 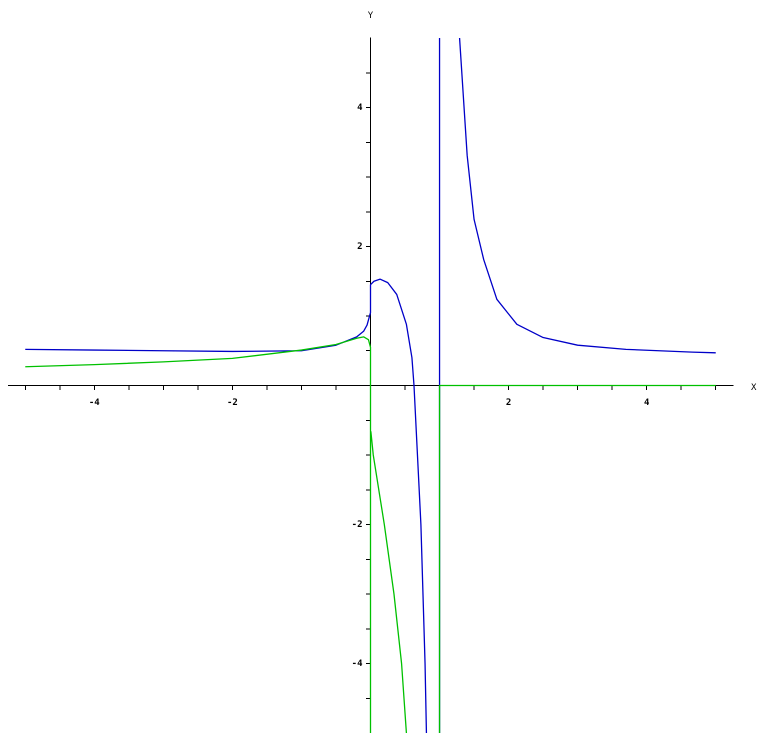 What do you see at coordinates (509, 403) in the screenshot?
I see `x-tick-label: 2` at bounding box center [509, 403].